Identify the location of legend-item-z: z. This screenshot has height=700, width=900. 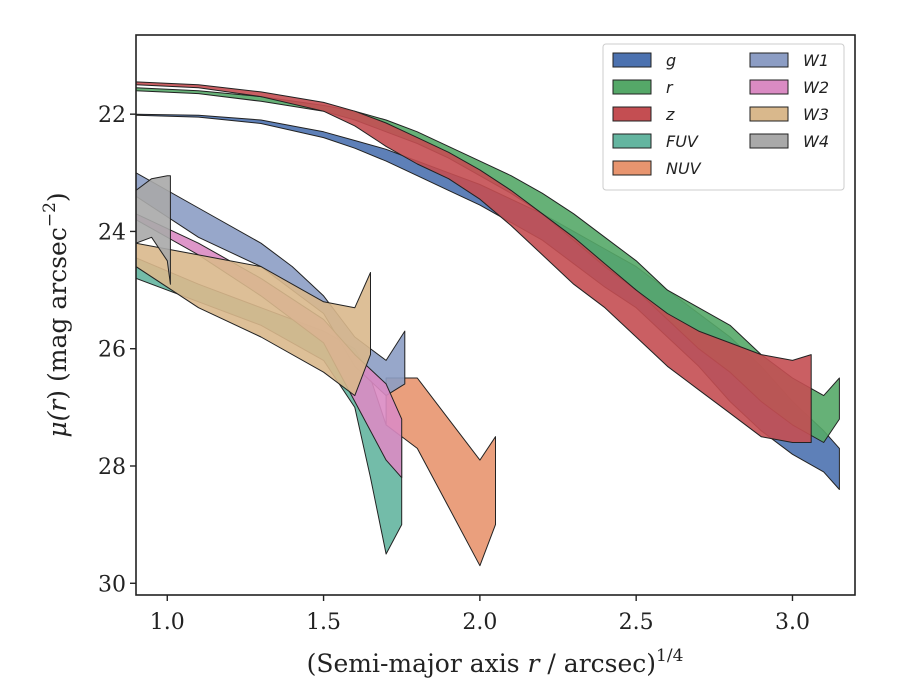
(643, 114).